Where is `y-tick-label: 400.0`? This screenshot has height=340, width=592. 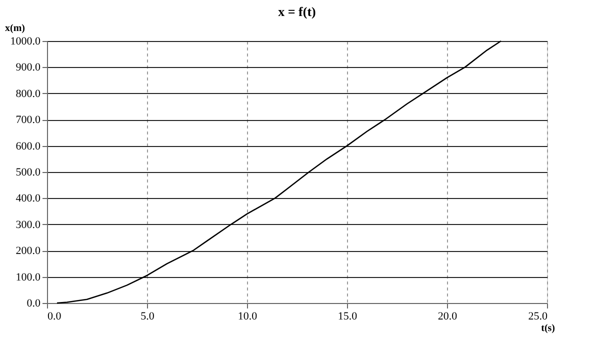
y-tick-label: 400.0 is located at coordinates (28, 198).